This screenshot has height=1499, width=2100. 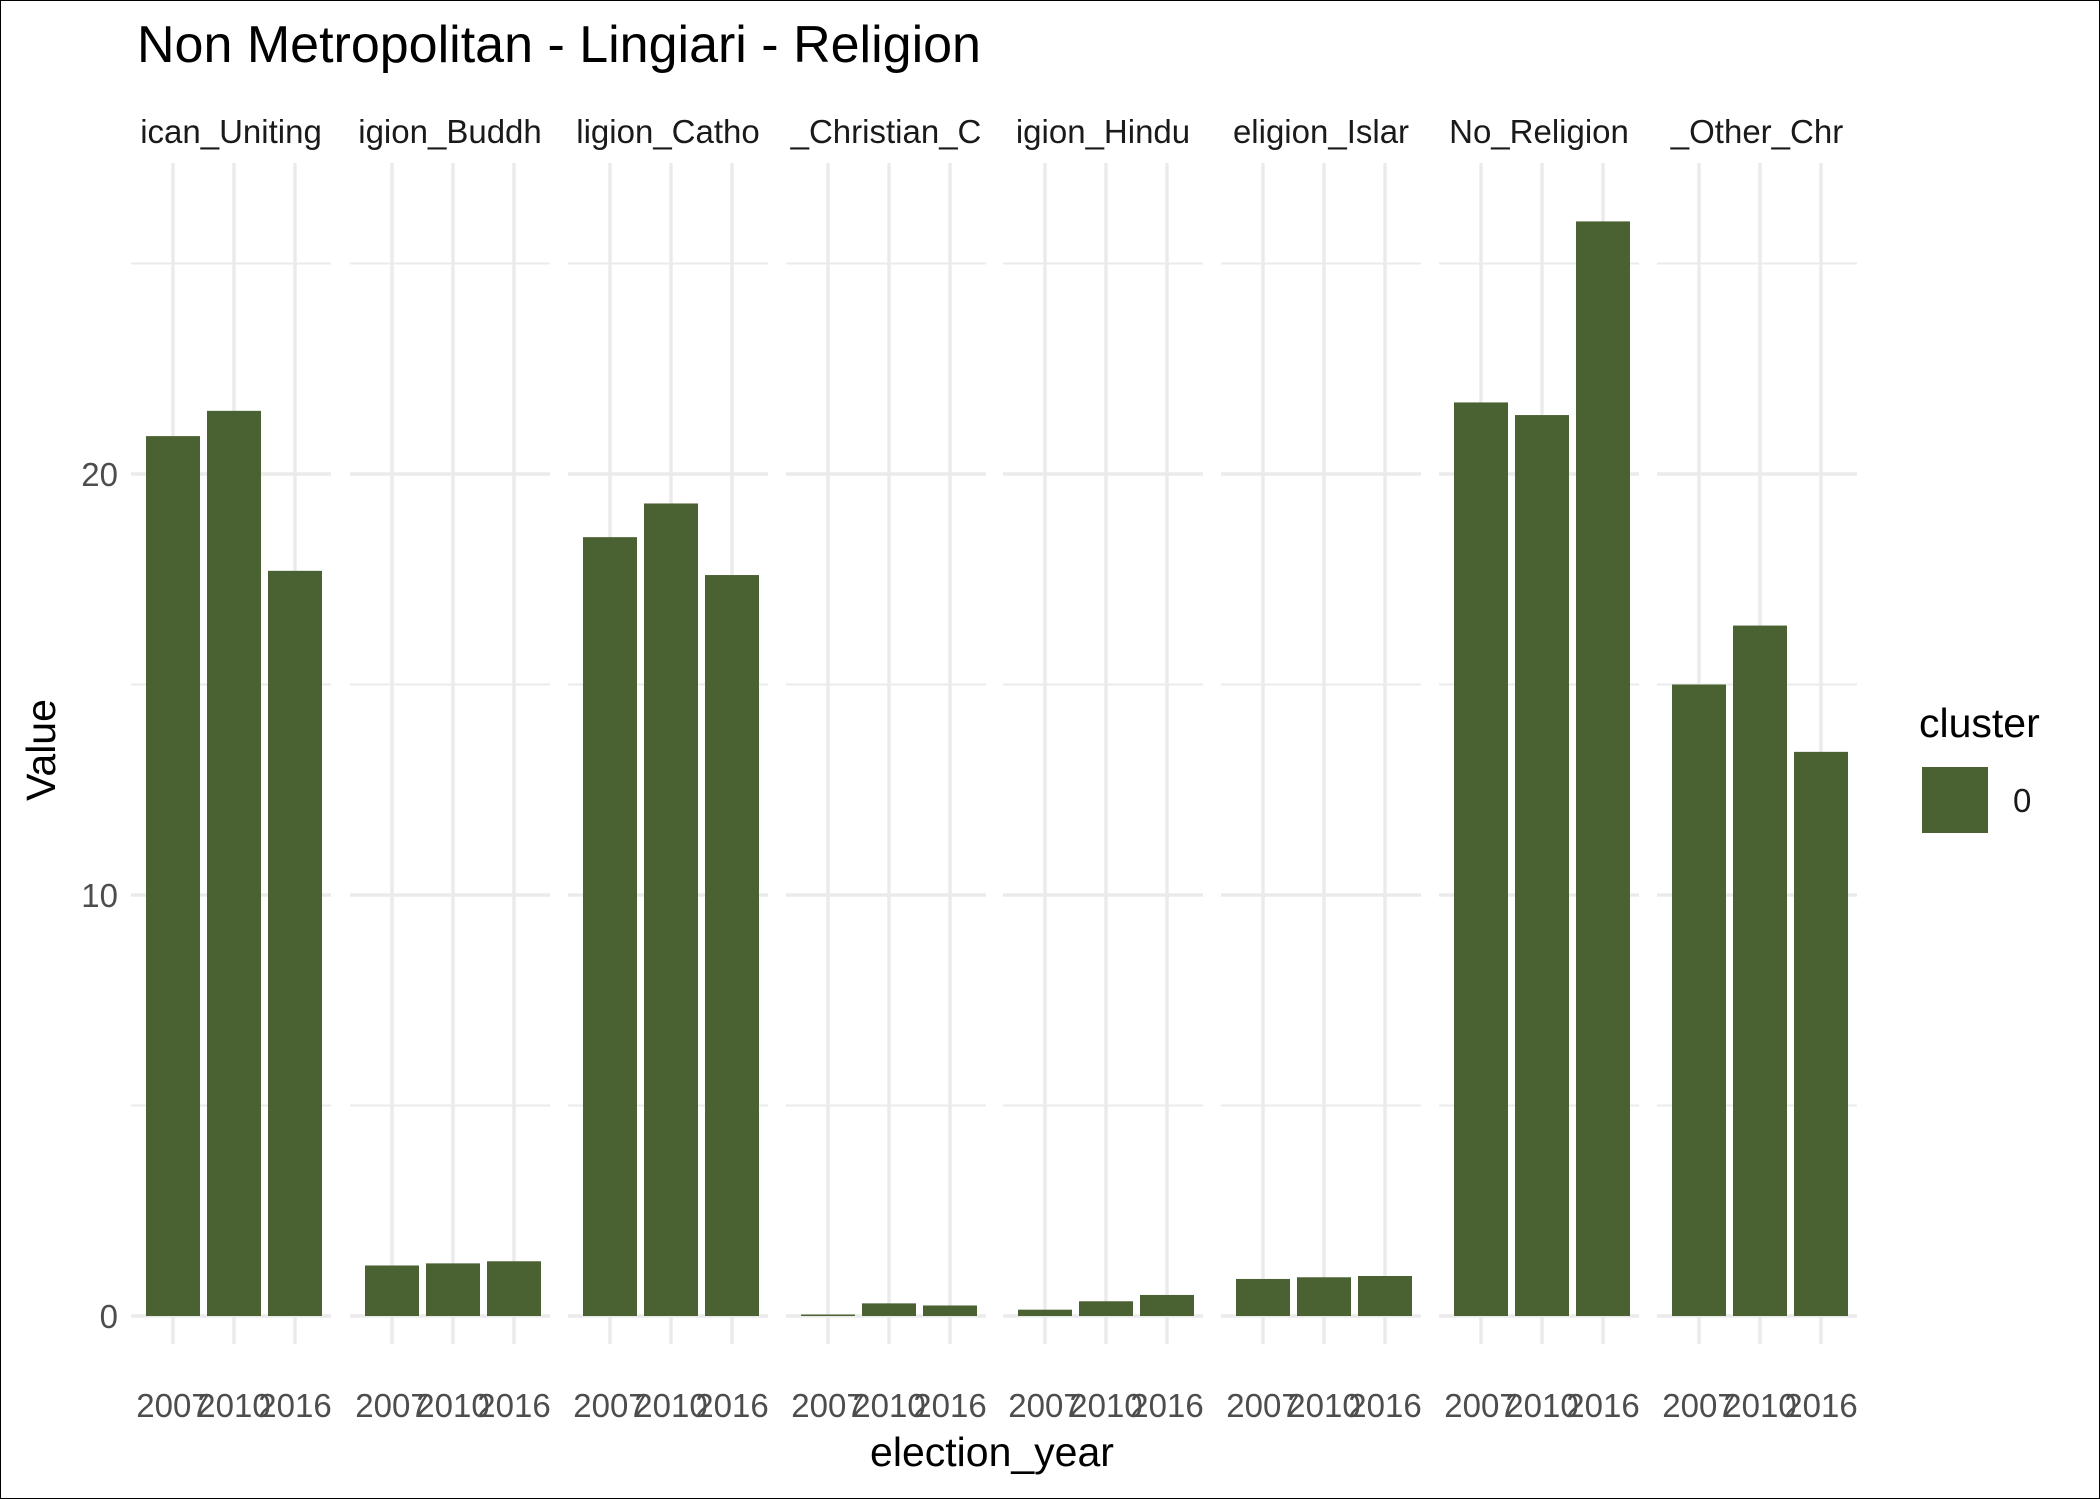 I want to click on legend-label-cluster-0: 0, so click(x=2022, y=800).